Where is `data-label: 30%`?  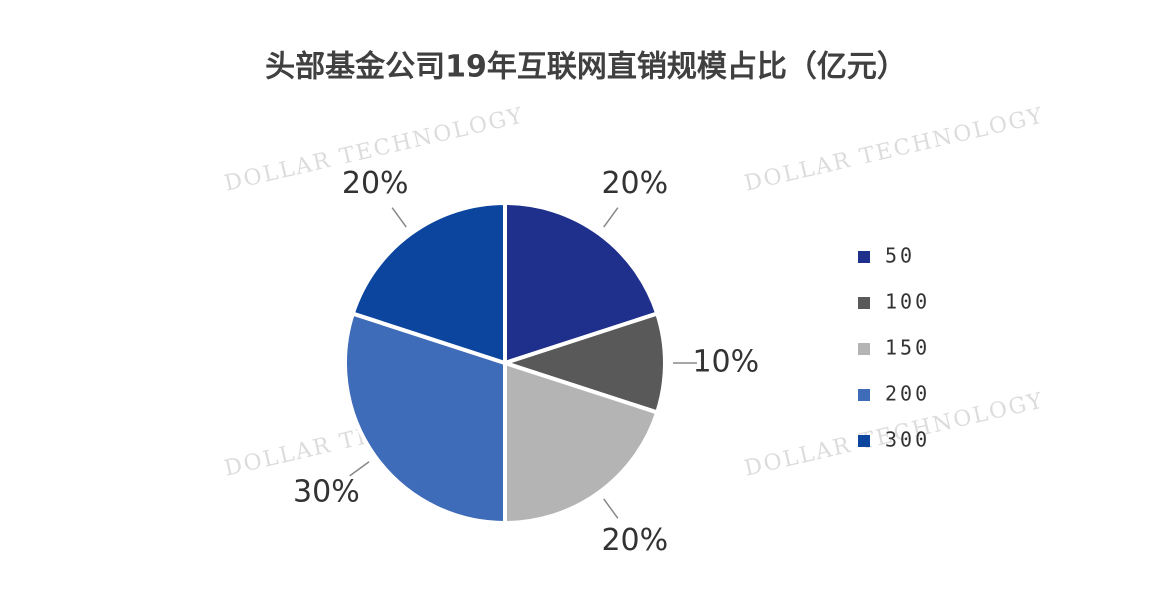
data-label: 30% is located at coordinates (326, 491).